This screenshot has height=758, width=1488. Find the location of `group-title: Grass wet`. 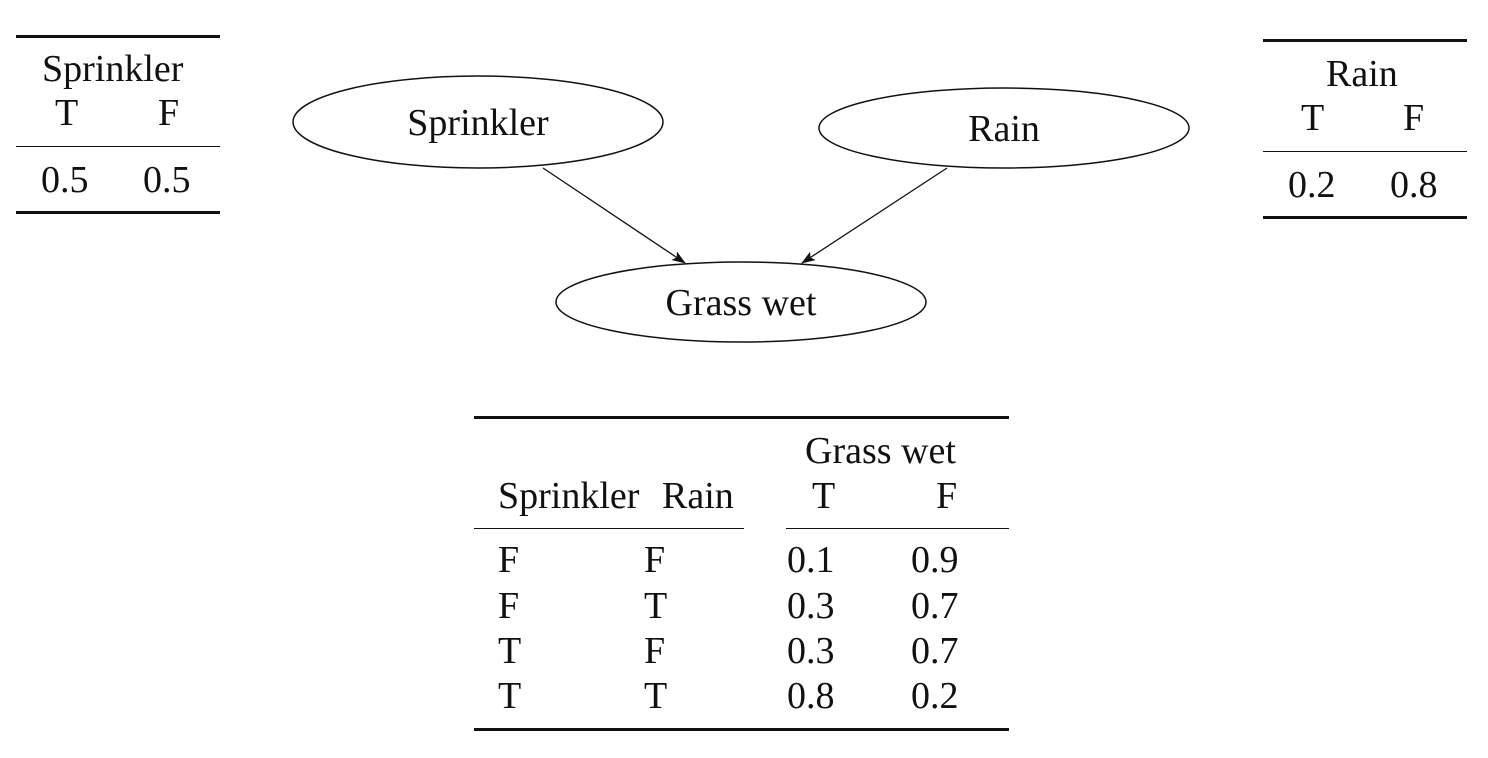

group-title: Grass wet is located at coordinates (880, 451).